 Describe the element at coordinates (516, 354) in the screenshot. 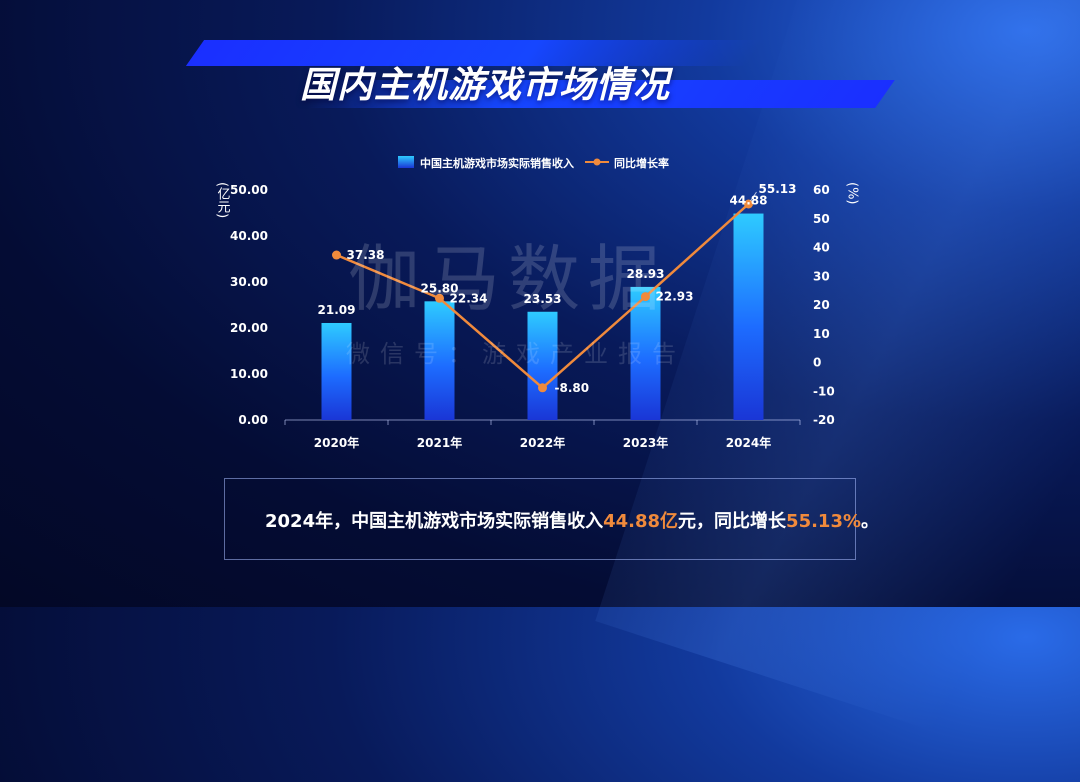

I see `watermark-sub: 微信号：游戏产业报告` at that location.